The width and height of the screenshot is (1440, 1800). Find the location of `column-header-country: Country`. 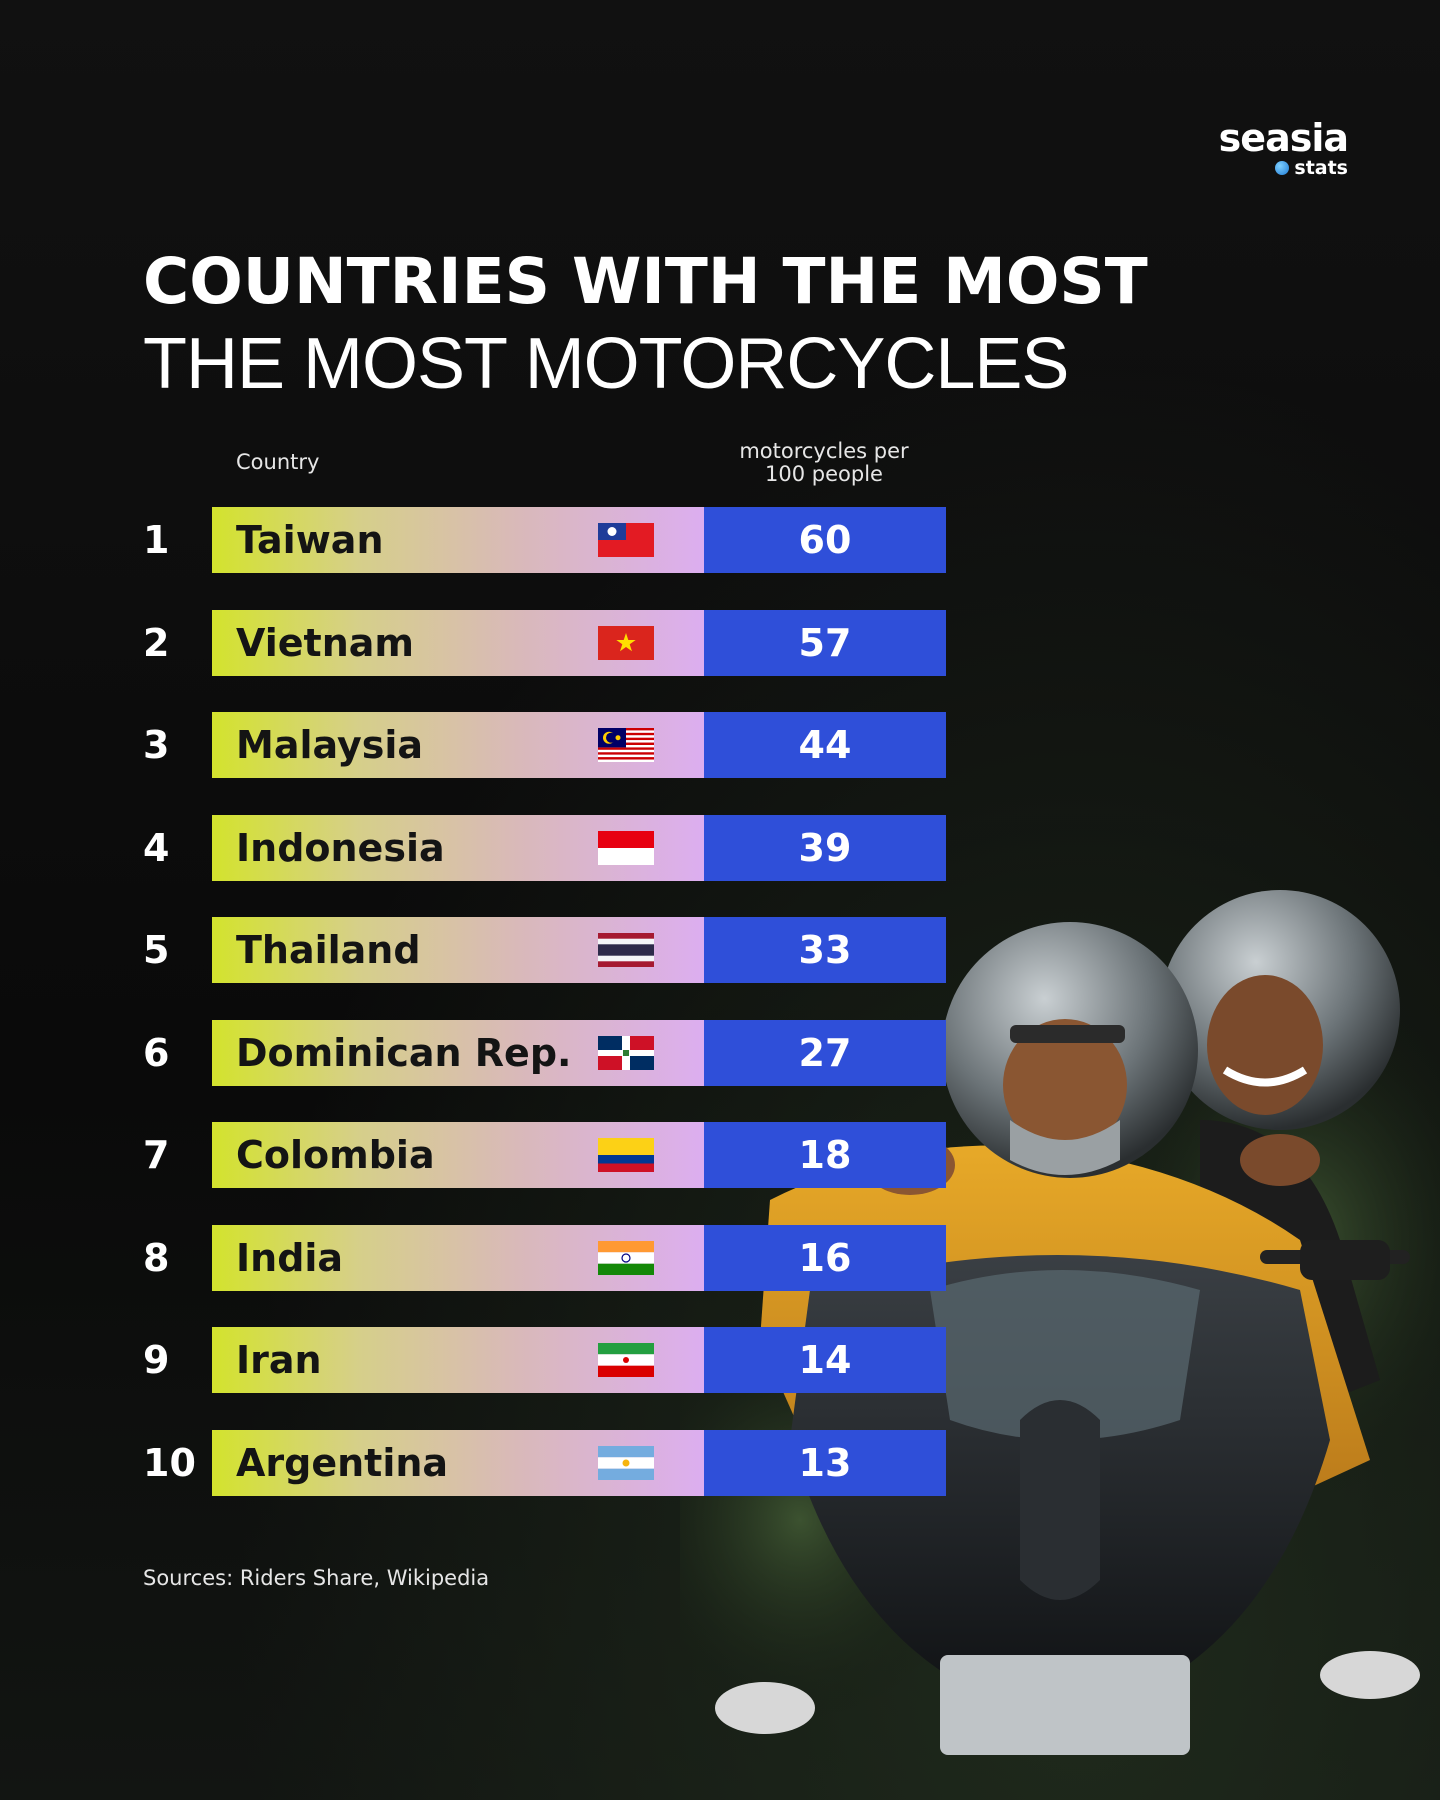

column-header-country: Country is located at coordinates (278, 462).